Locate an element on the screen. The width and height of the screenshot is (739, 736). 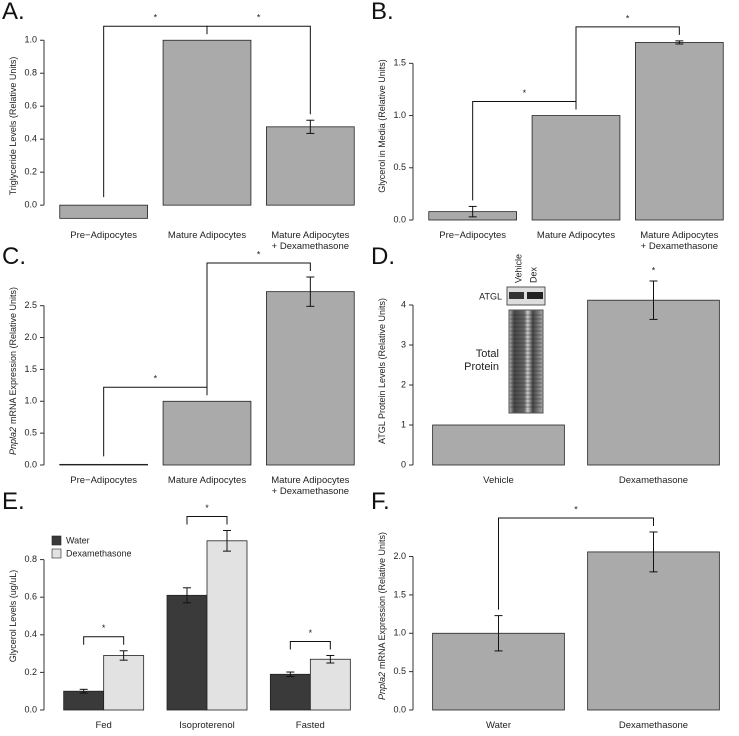
y-tick-label: 2.5 is located at coordinates (30, 305).